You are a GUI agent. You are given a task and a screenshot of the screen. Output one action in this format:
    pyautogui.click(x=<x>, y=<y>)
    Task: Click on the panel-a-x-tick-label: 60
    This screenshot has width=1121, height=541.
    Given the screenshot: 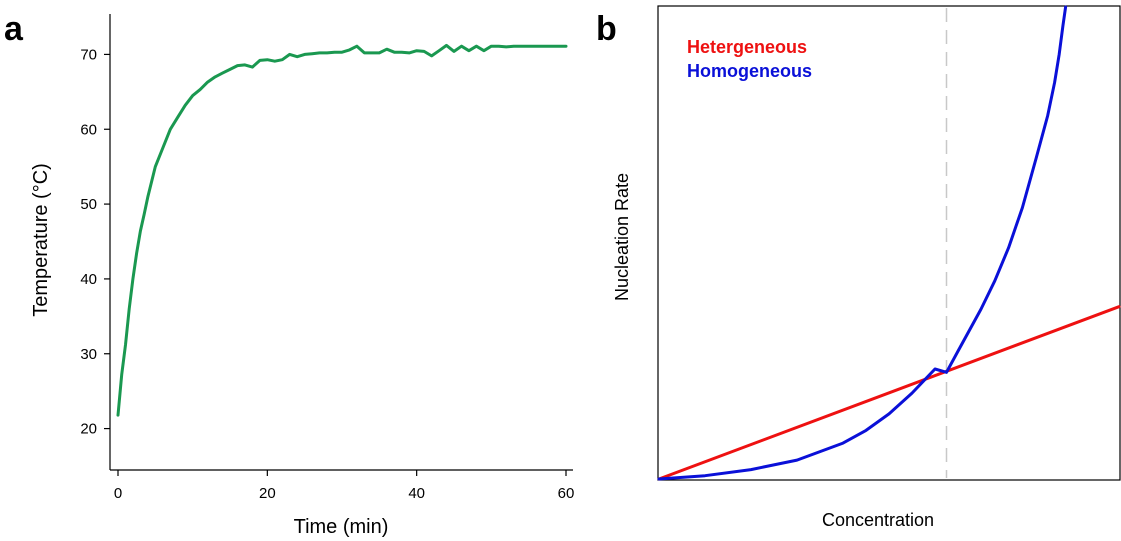 What is the action you would take?
    pyautogui.click(x=566, y=493)
    